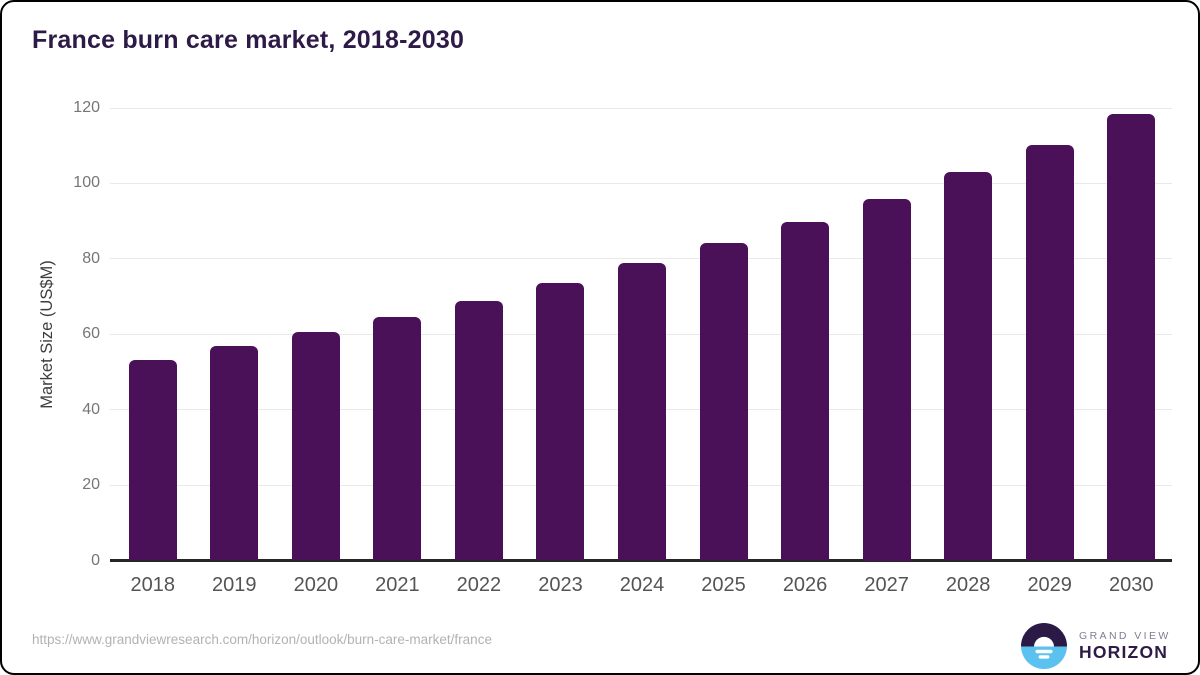 The width and height of the screenshot is (1200, 675). What do you see at coordinates (397, 438) in the screenshot?
I see `bar-2021` at bounding box center [397, 438].